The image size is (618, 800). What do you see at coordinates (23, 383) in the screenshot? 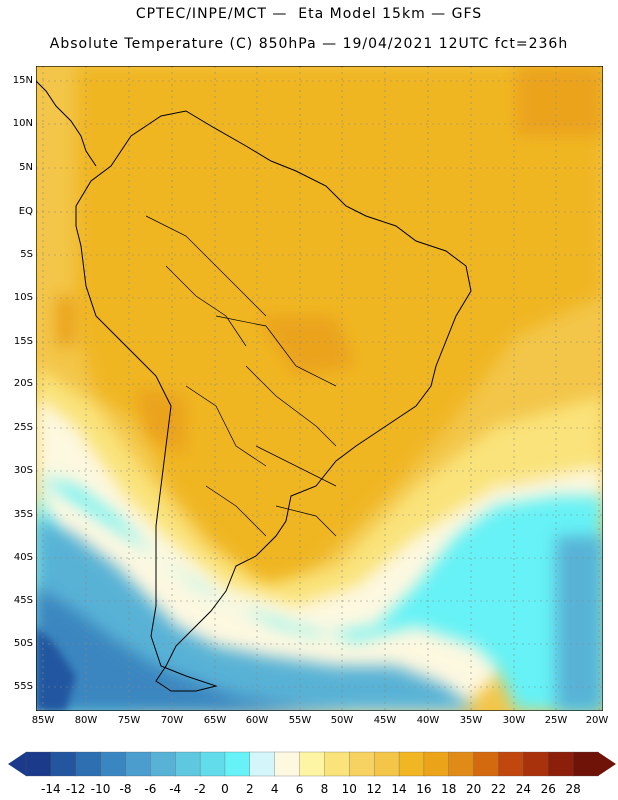
I see `lat-label: 20S` at bounding box center [23, 383].